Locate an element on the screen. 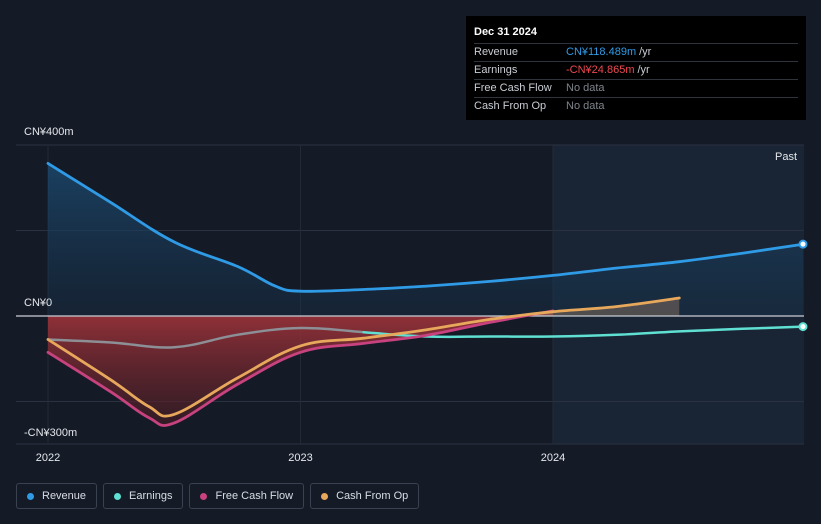 The image size is (821, 524). y-tick-label: CN¥400m is located at coordinates (49, 132).